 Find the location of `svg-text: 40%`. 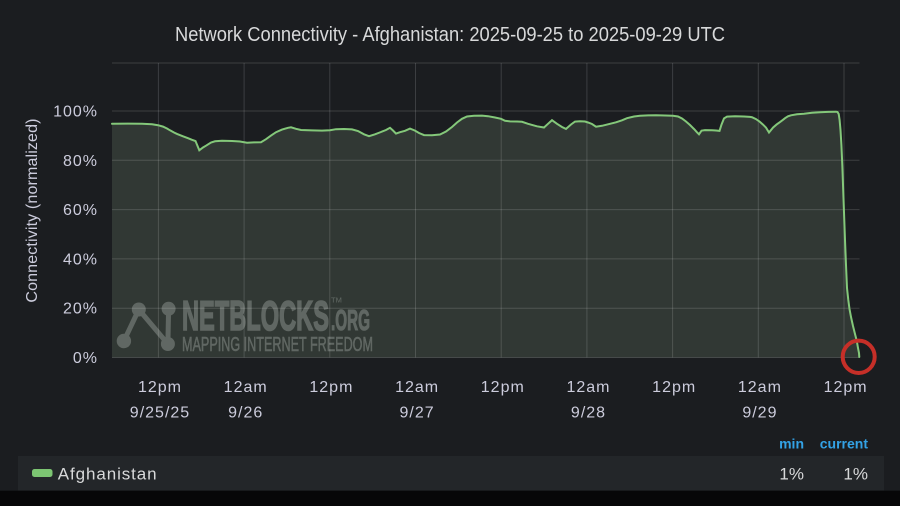

svg-text: 40% is located at coordinates (80, 259).